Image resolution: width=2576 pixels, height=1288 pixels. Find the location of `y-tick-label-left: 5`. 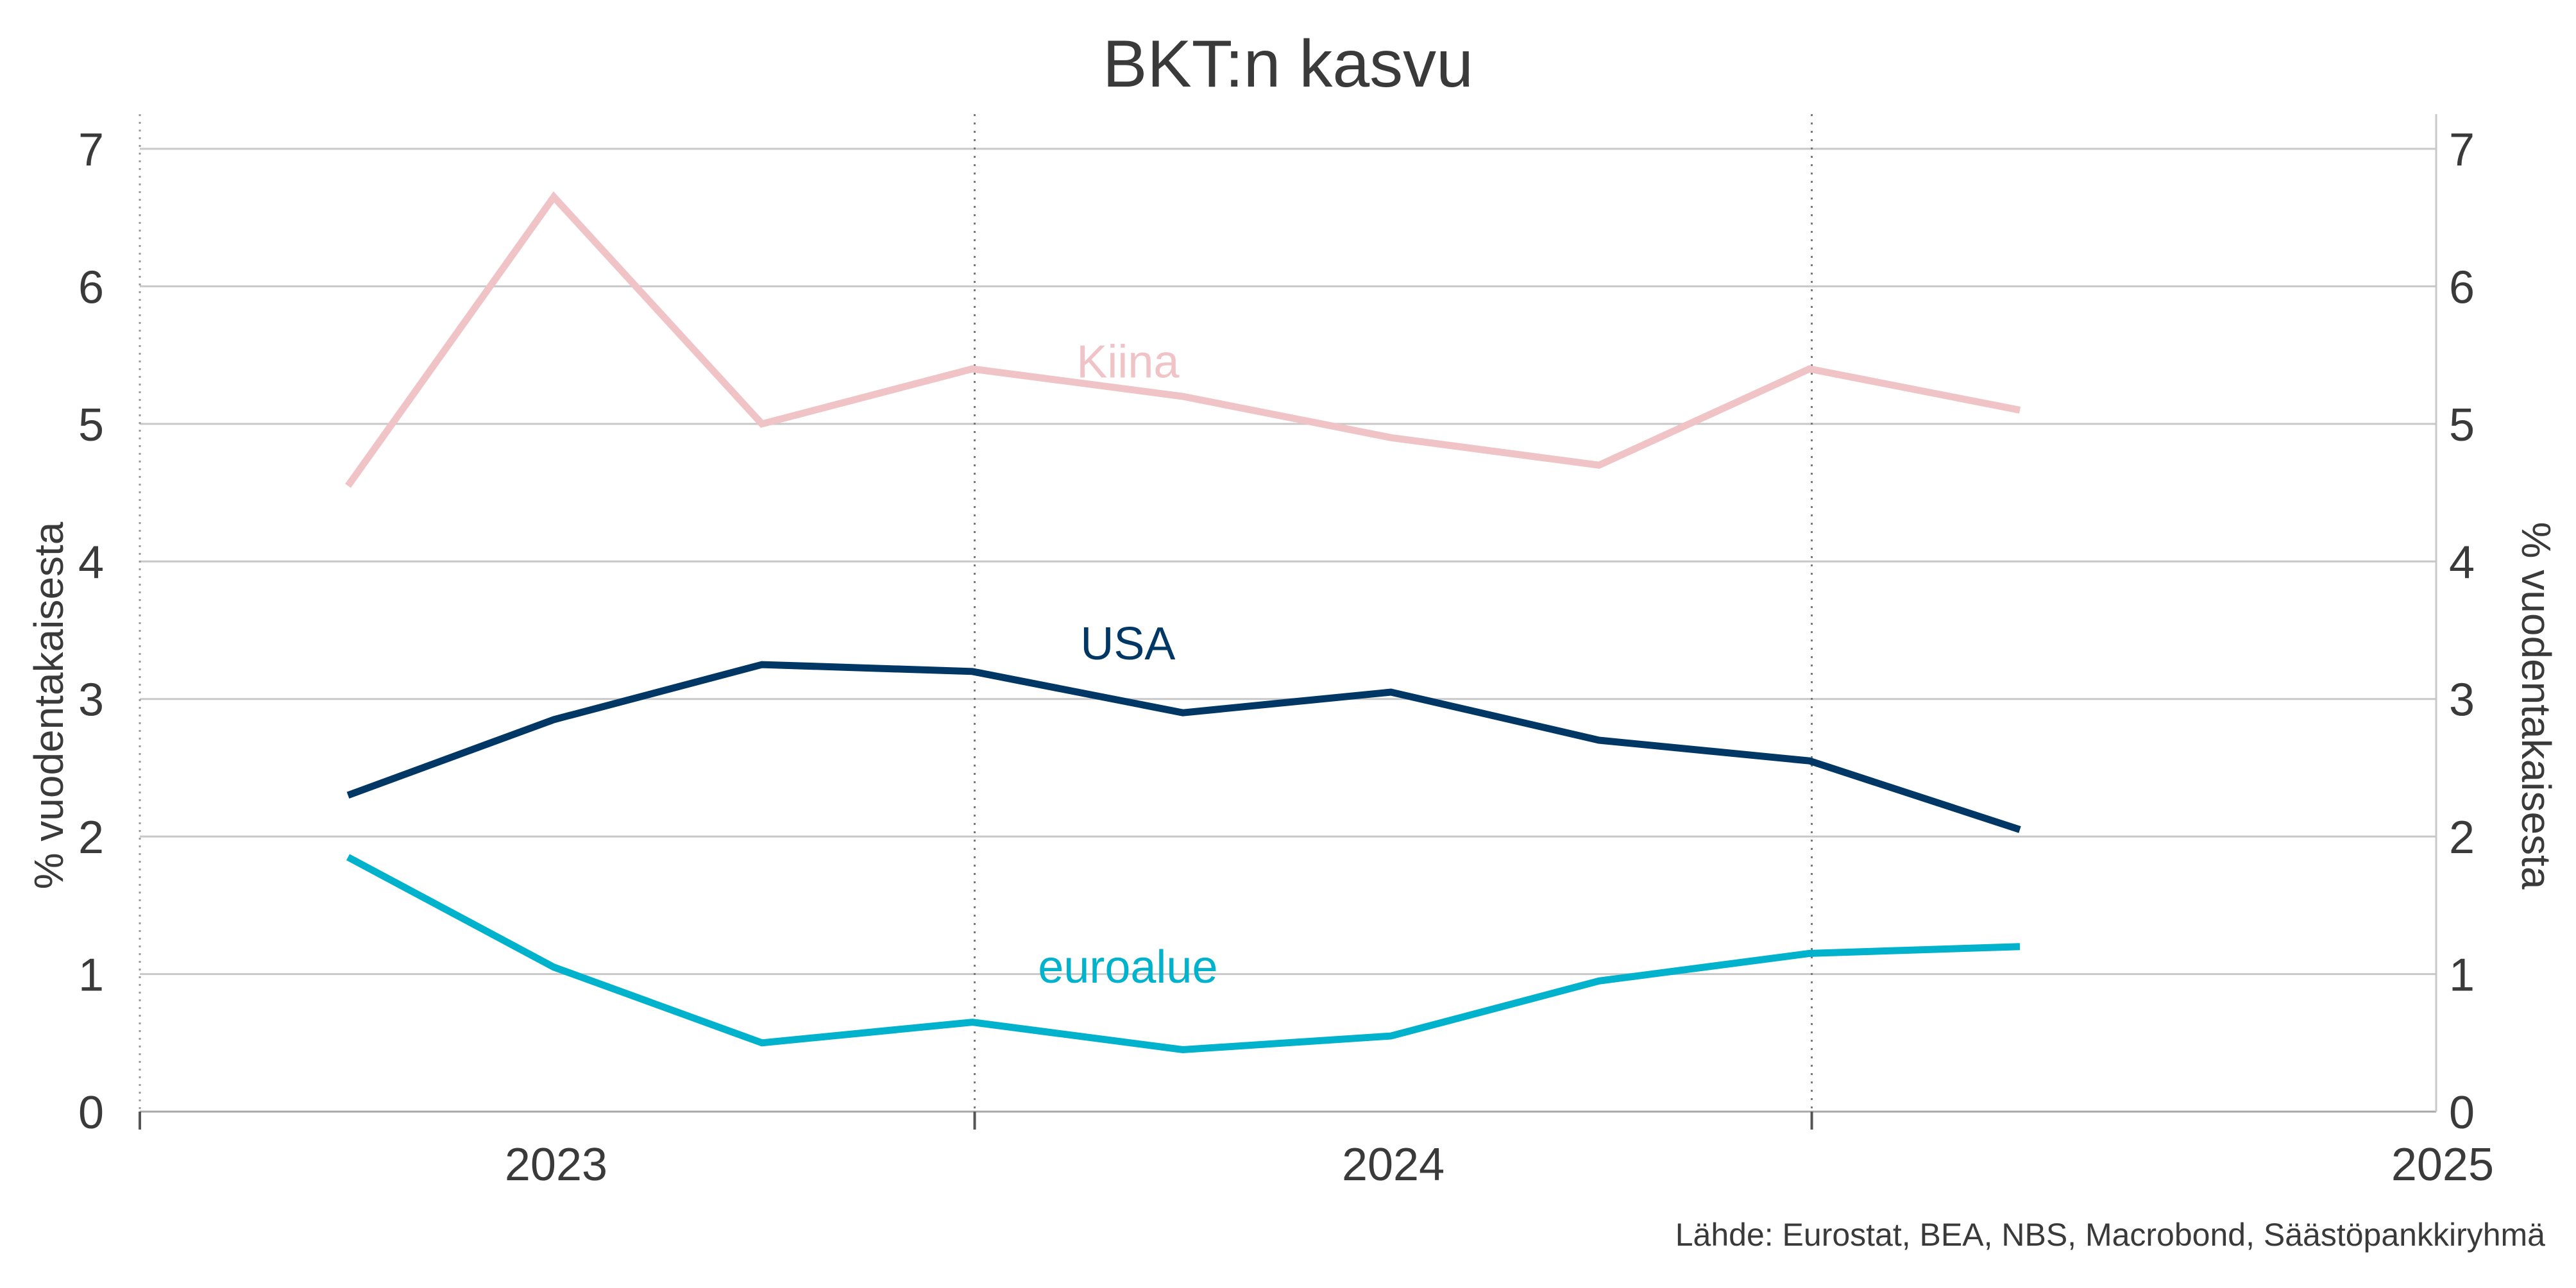

y-tick-label-left: 5 is located at coordinates (91, 425).